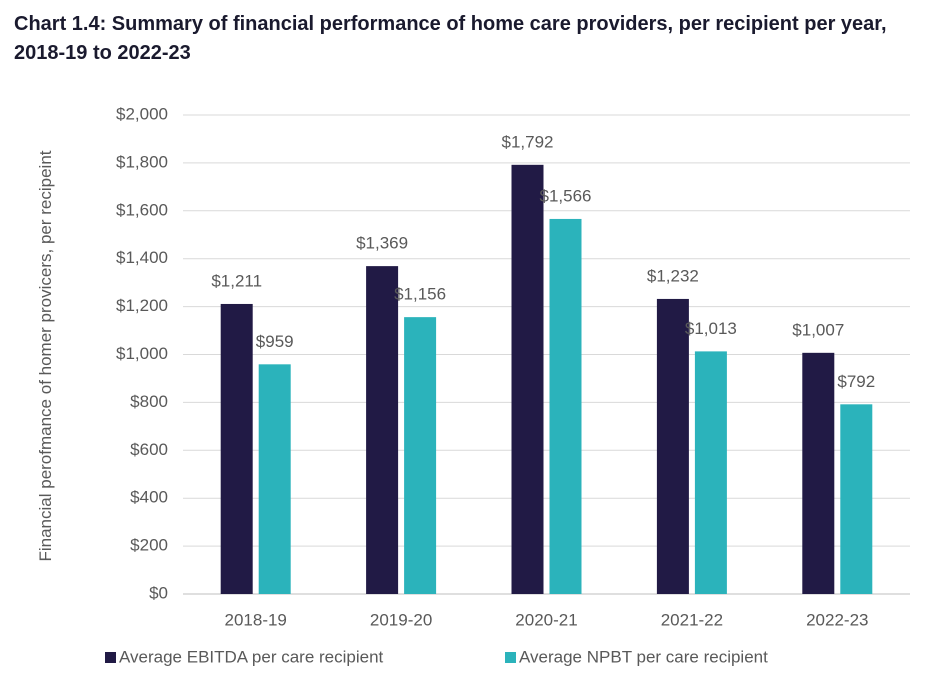 This screenshot has width=935, height=691. I want to click on y-tick-label: $1,800, so click(142, 161).